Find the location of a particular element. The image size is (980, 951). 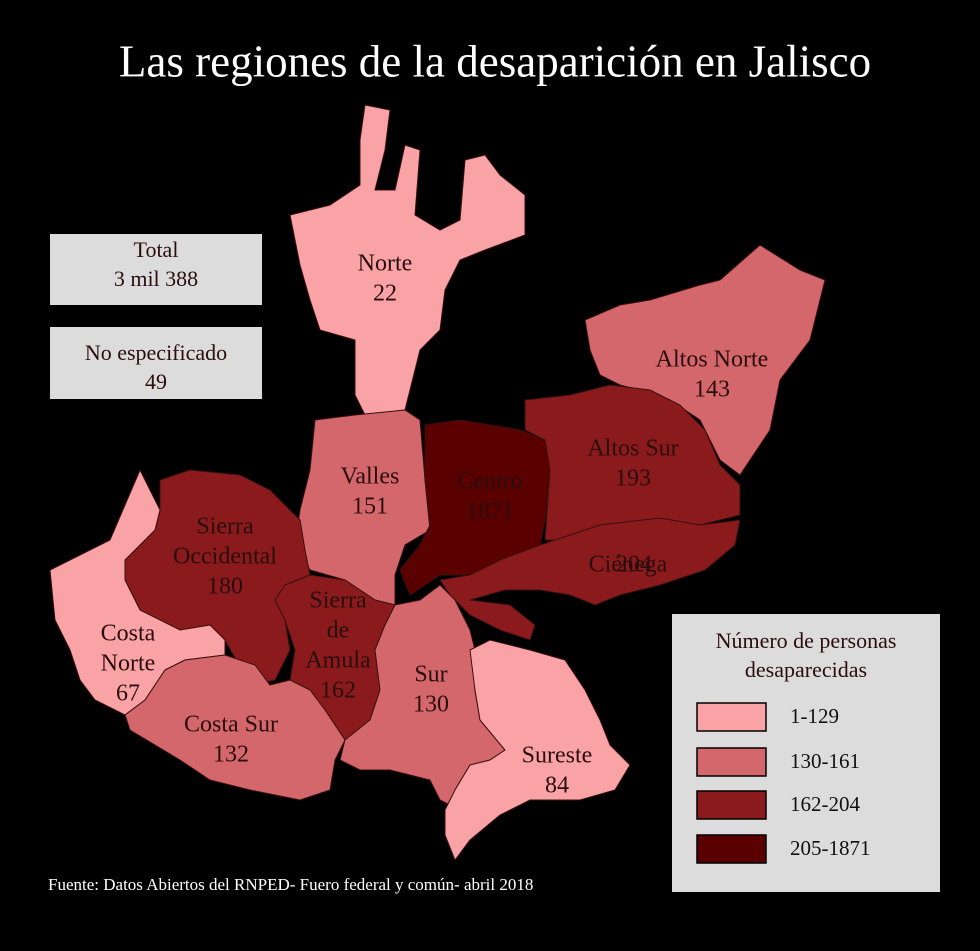

region-value: 132 is located at coordinates (231, 755).